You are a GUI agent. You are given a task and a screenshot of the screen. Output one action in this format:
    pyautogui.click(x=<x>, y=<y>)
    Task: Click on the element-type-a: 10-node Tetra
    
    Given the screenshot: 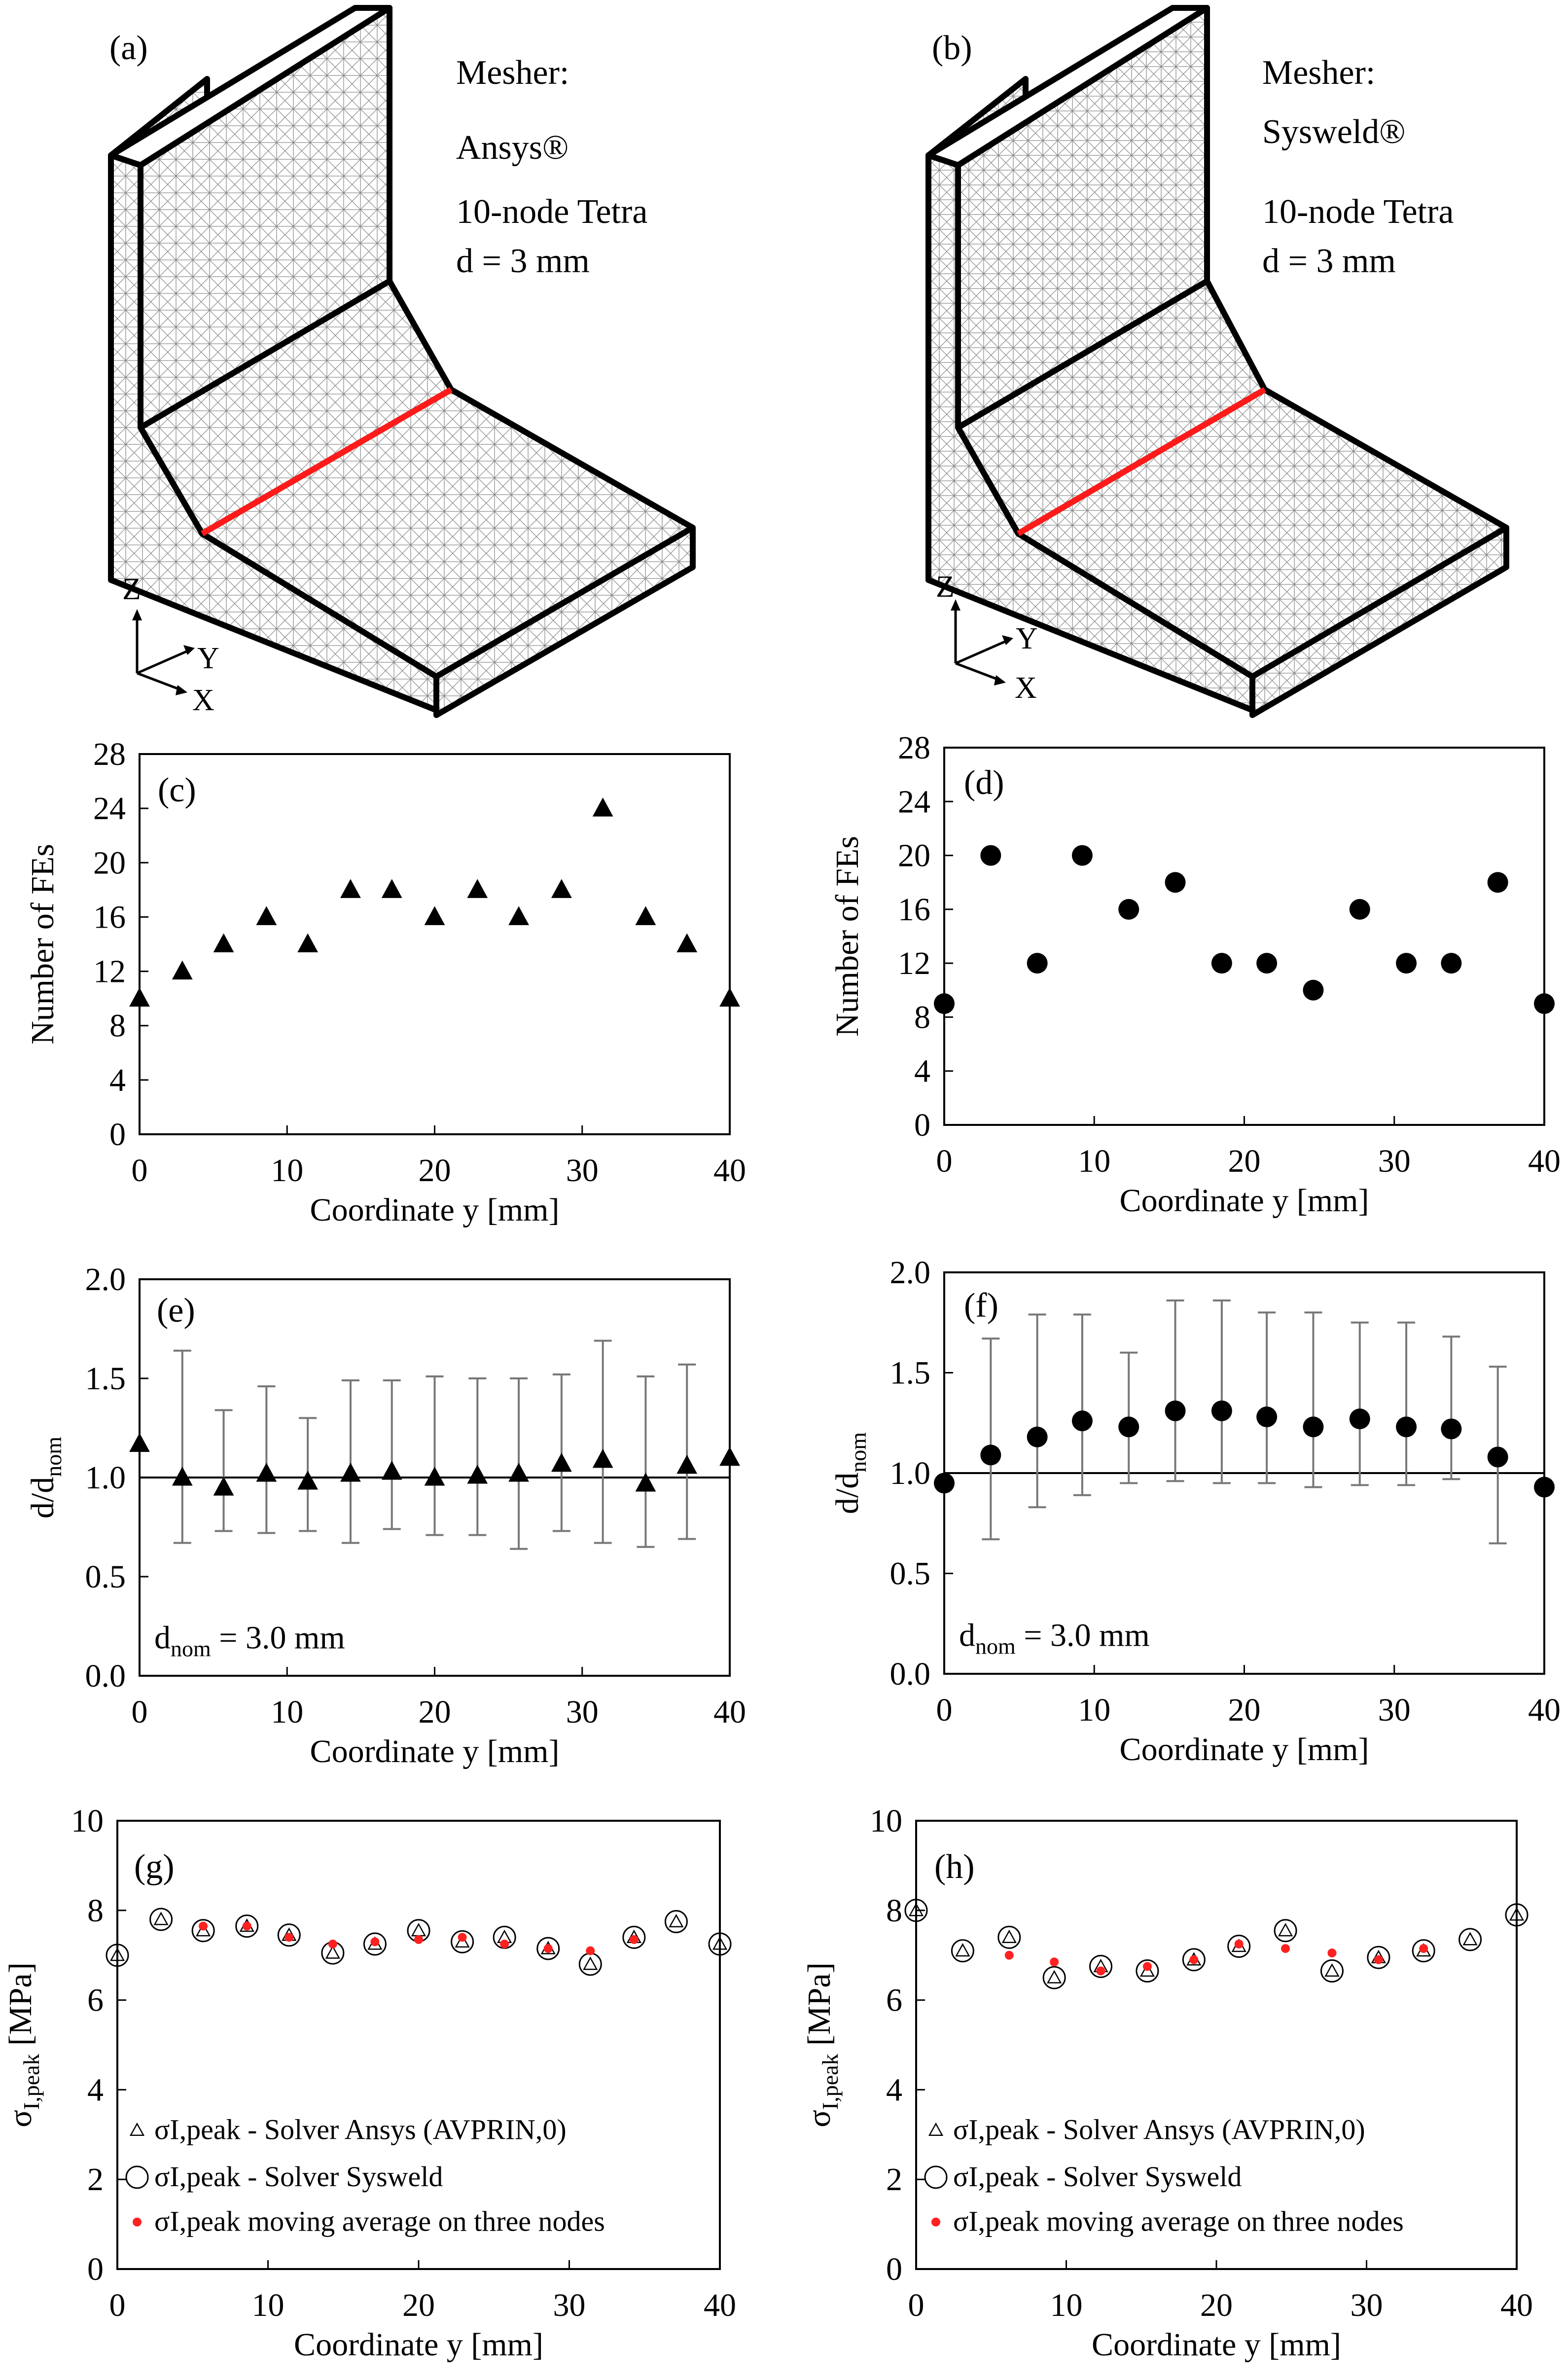 What is the action you would take?
    pyautogui.click(x=551, y=212)
    